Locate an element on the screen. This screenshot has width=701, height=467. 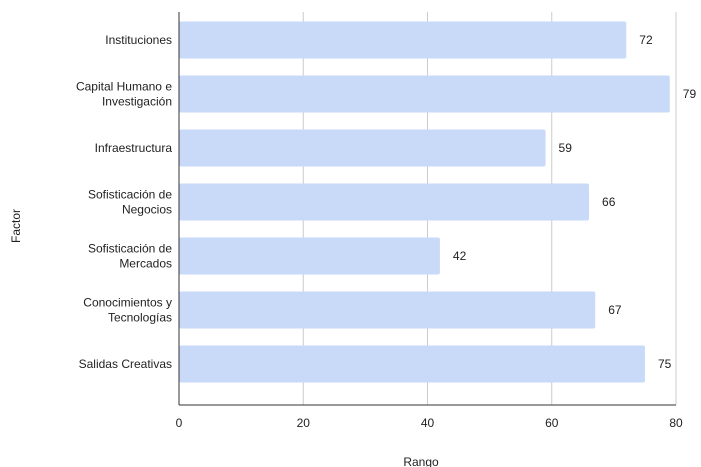
y-axis-title: Factor is located at coordinates (16, 226).